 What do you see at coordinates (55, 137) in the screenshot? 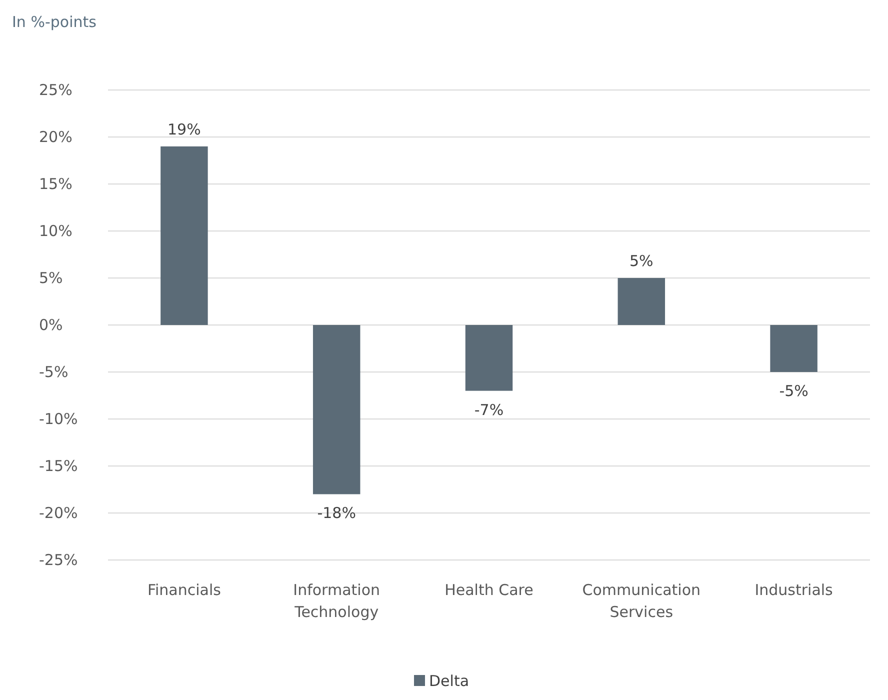
I see `y-tick-label: 20%` at bounding box center [55, 137].